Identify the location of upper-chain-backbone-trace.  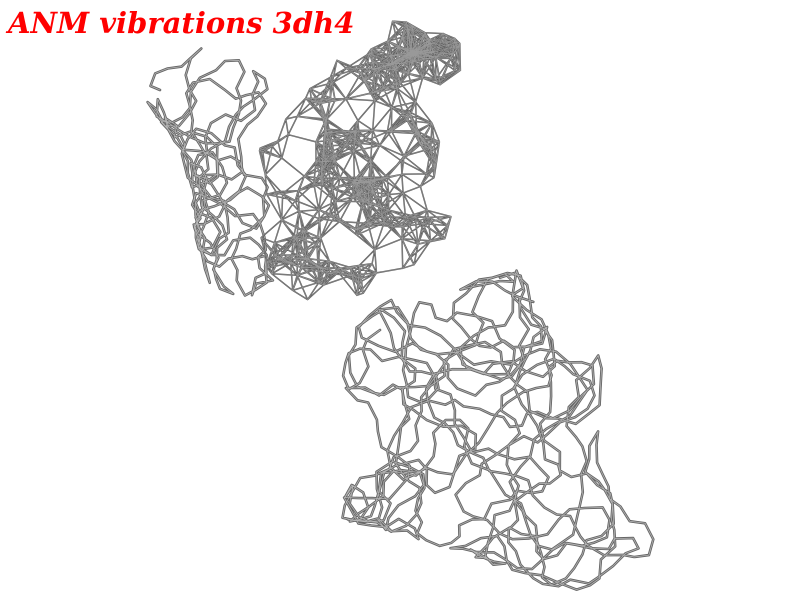
(210, 172).